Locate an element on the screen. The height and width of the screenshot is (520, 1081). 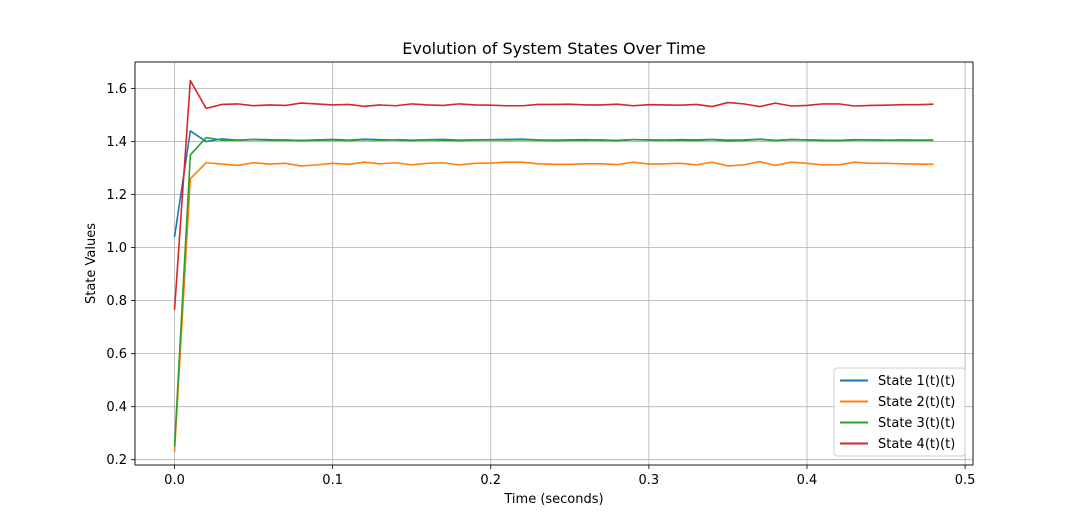
y-tick-label: 1.4 is located at coordinates (116, 142).